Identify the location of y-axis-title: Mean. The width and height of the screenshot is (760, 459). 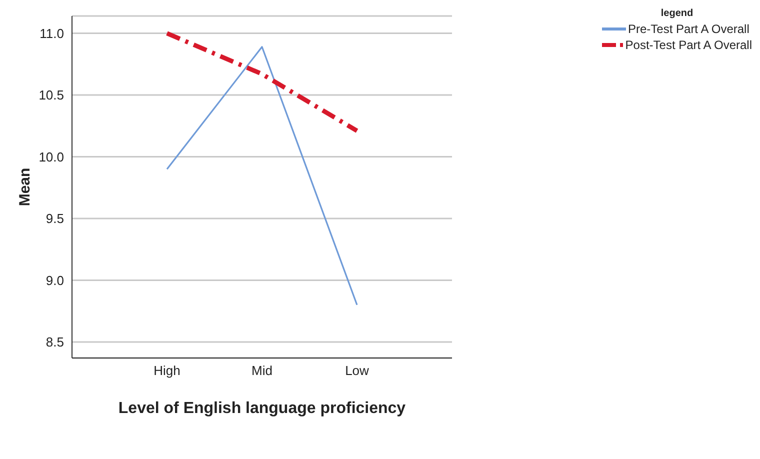
(25, 187).